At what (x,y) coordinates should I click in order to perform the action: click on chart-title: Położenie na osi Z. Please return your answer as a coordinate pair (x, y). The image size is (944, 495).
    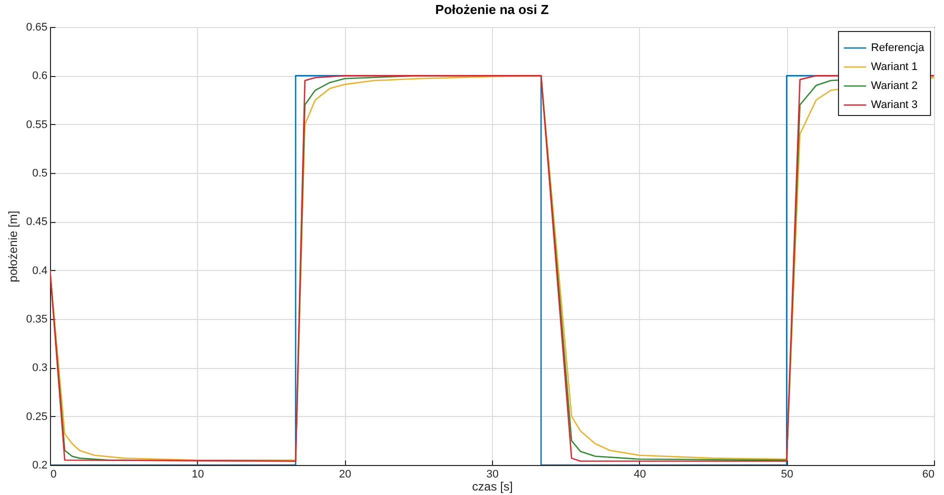
    Looking at the image, I should click on (492, 9).